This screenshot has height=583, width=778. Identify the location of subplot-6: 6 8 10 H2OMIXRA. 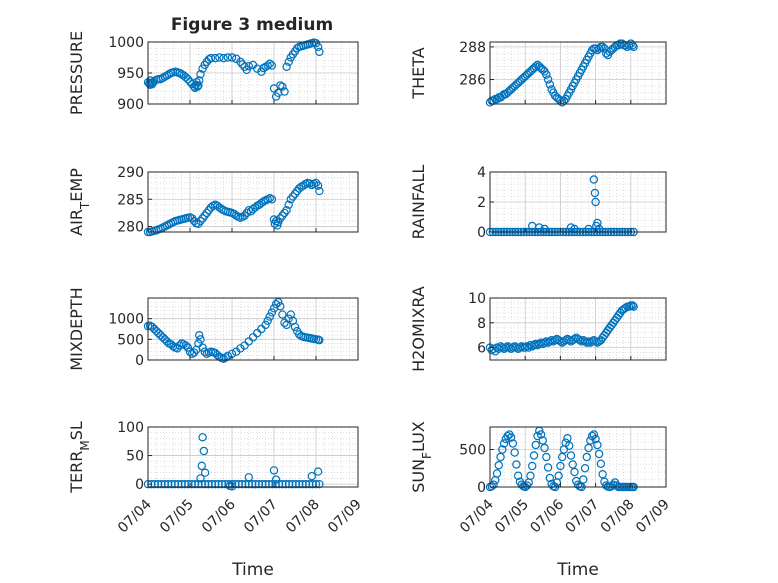
(538, 329).